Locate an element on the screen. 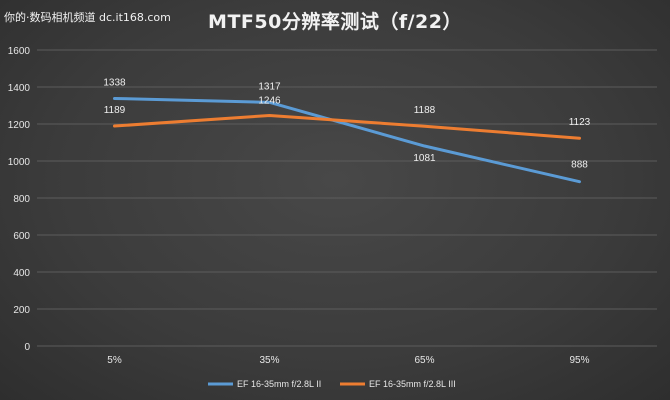  y-tick-label: 1600 is located at coordinates (19, 51).